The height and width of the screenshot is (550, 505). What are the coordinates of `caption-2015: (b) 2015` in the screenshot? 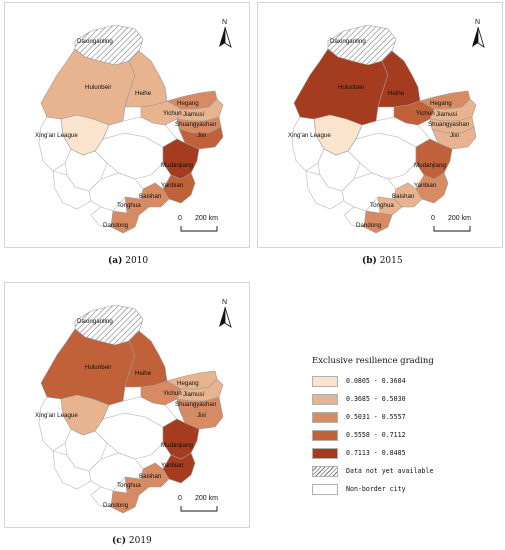 It's located at (382, 261).